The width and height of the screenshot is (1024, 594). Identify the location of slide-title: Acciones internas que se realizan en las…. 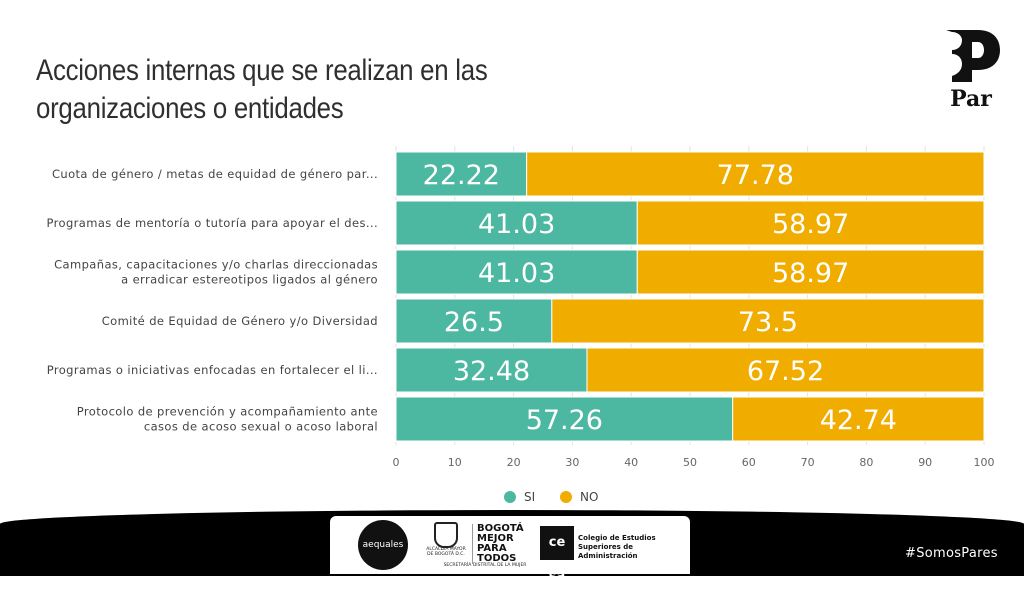
(262, 89).